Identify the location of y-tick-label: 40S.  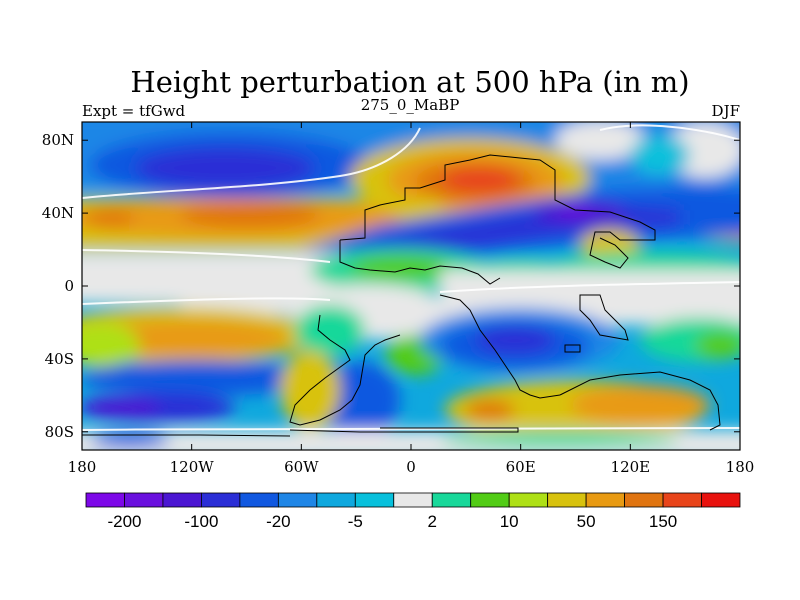
(59, 359).